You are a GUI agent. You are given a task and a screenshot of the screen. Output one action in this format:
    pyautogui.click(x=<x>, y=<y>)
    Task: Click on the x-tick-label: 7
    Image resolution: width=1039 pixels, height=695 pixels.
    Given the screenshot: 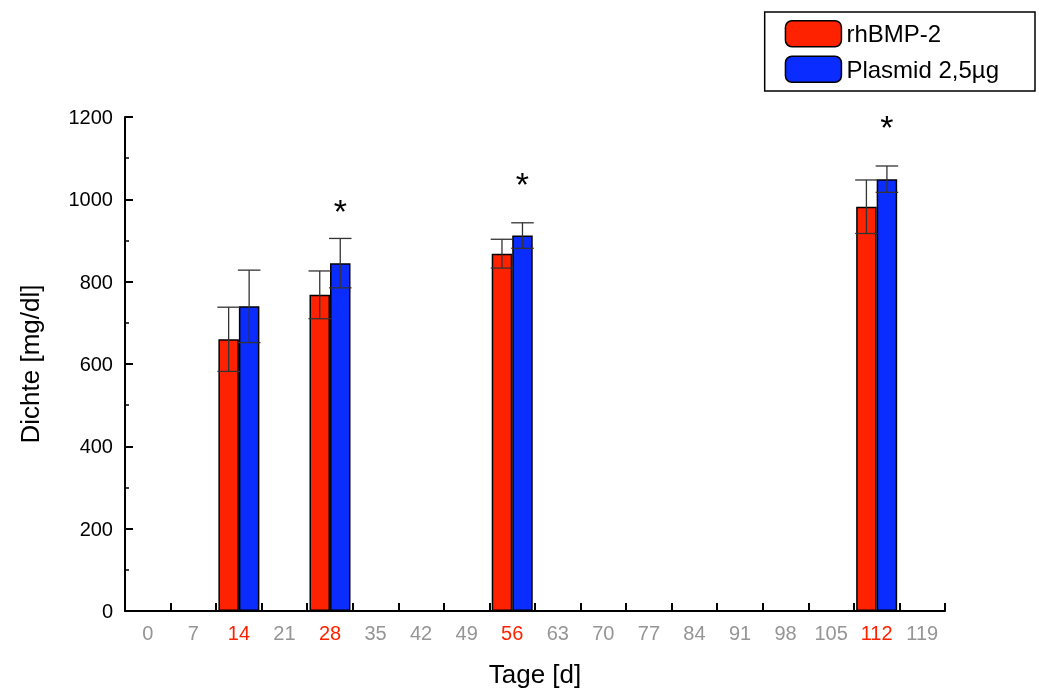 What is the action you would take?
    pyautogui.click(x=193, y=633)
    